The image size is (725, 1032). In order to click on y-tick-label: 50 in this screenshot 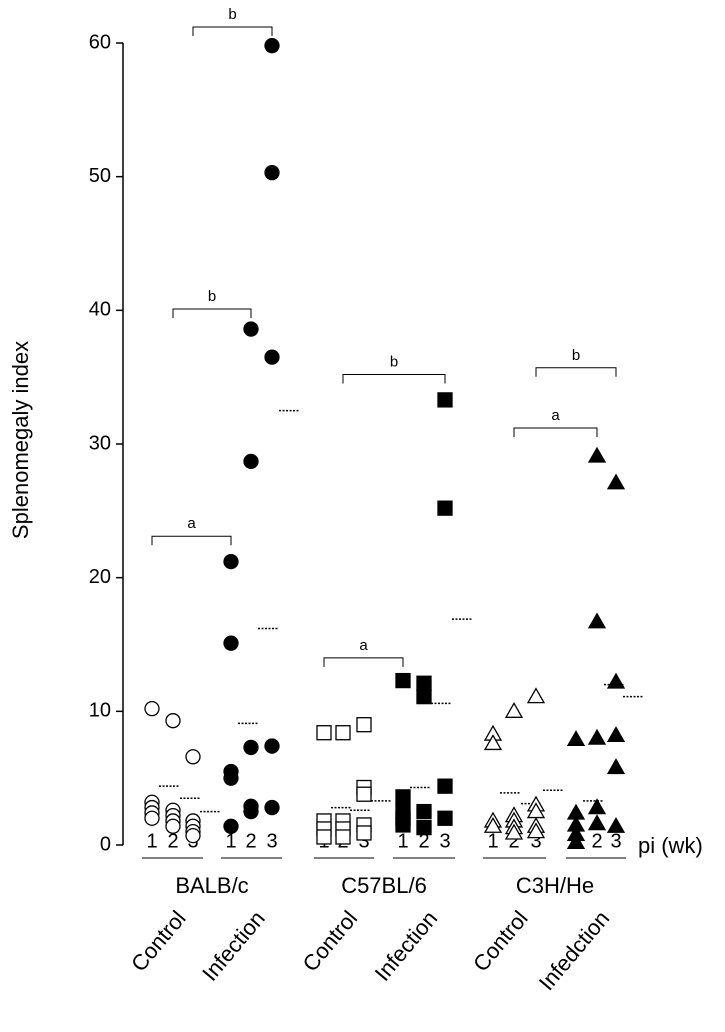, I will do `click(100, 176)`.